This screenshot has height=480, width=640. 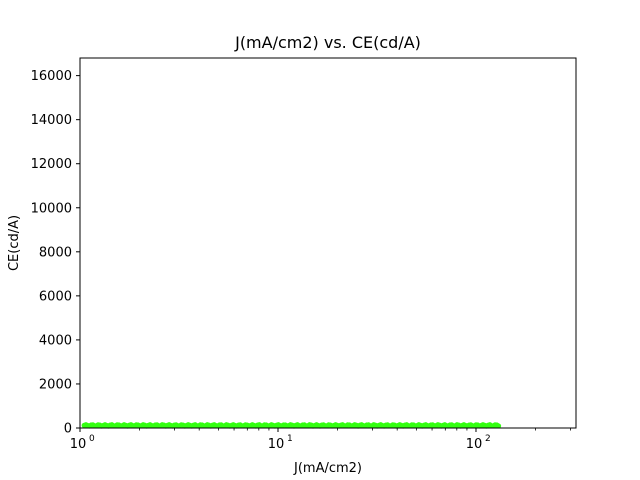 I want to click on y-tick-label: 2000, so click(x=55, y=384).